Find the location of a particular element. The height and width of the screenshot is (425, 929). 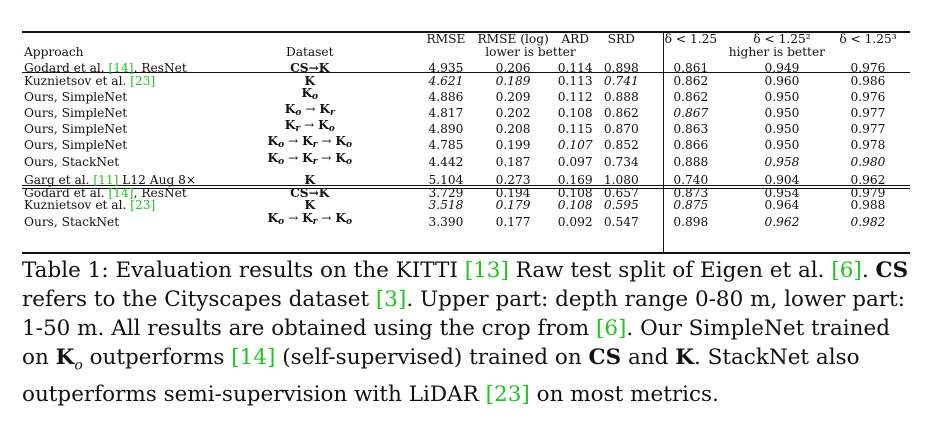

value-cell: 0.657 is located at coordinates (621, 192).